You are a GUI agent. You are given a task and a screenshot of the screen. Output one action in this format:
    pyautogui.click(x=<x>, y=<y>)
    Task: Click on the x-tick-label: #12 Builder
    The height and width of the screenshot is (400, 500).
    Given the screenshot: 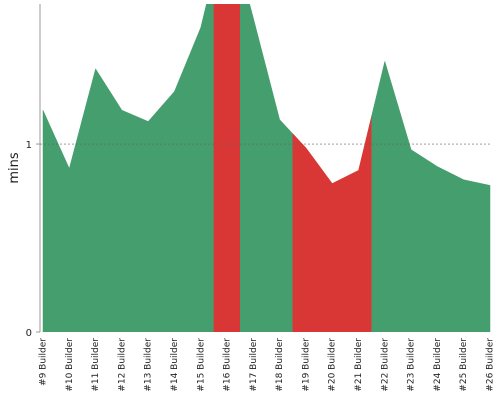 What is the action you would take?
    pyautogui.click(x=122, y=365)
    